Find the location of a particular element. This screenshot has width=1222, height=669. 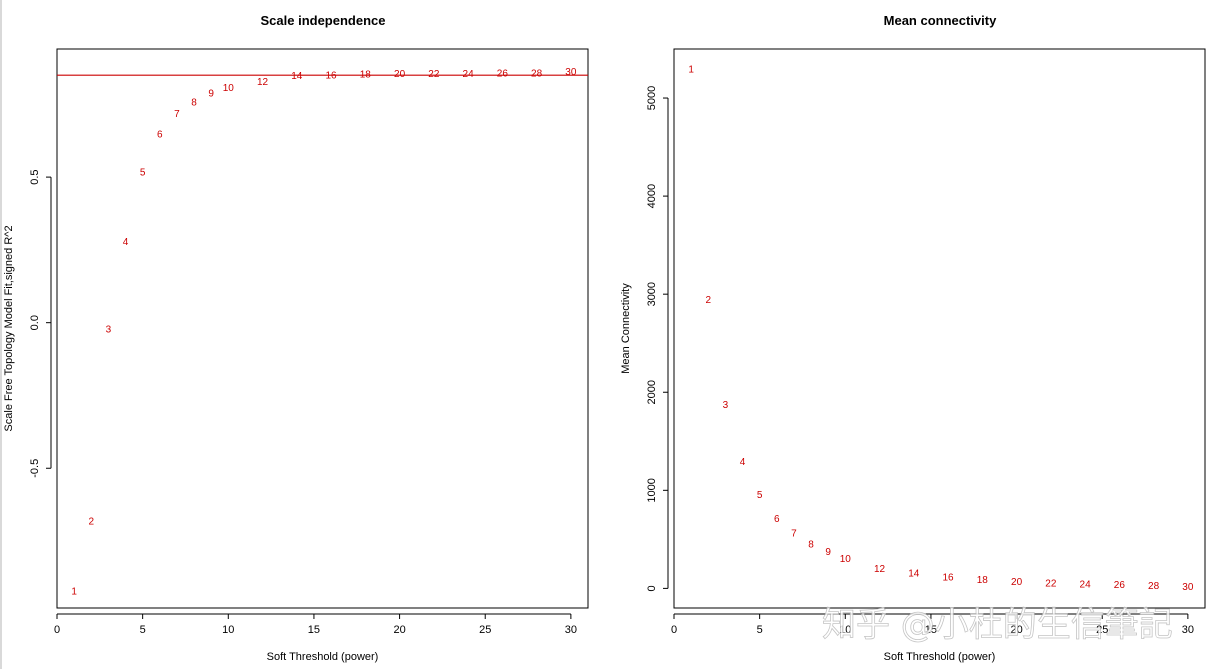

y-tick-label: 4000 is located at coordinates (652, 196).